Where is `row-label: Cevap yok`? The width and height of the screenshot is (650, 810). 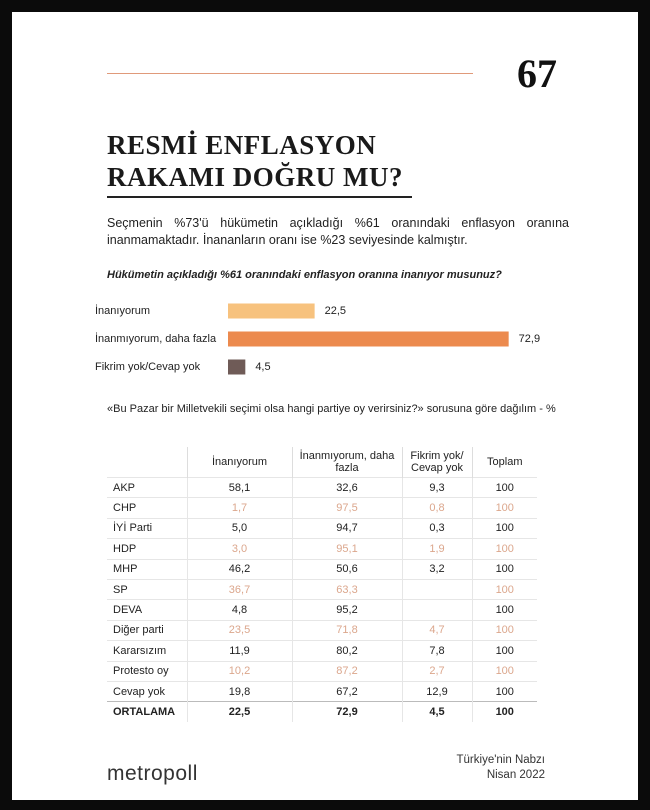 row-label: Cevap yok is located at coordinates (147, 691).